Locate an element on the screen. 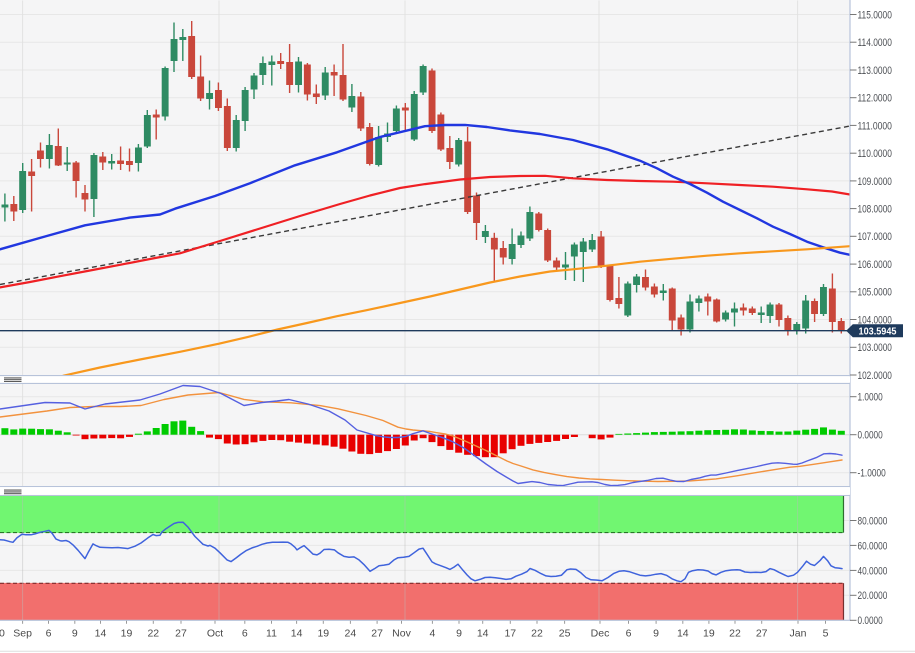 This screenshot has width=915, height=653. svg-text: 111.0000 is located at coordinates (875, 126).